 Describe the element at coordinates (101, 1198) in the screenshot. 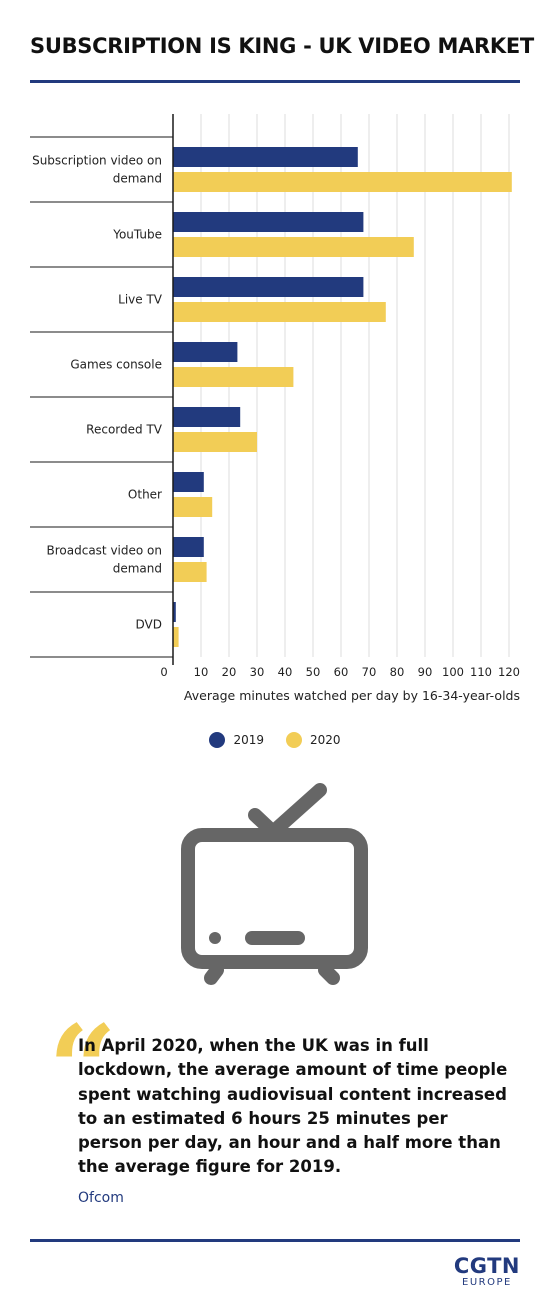

I see `quote-source: Ofcom` at that location.